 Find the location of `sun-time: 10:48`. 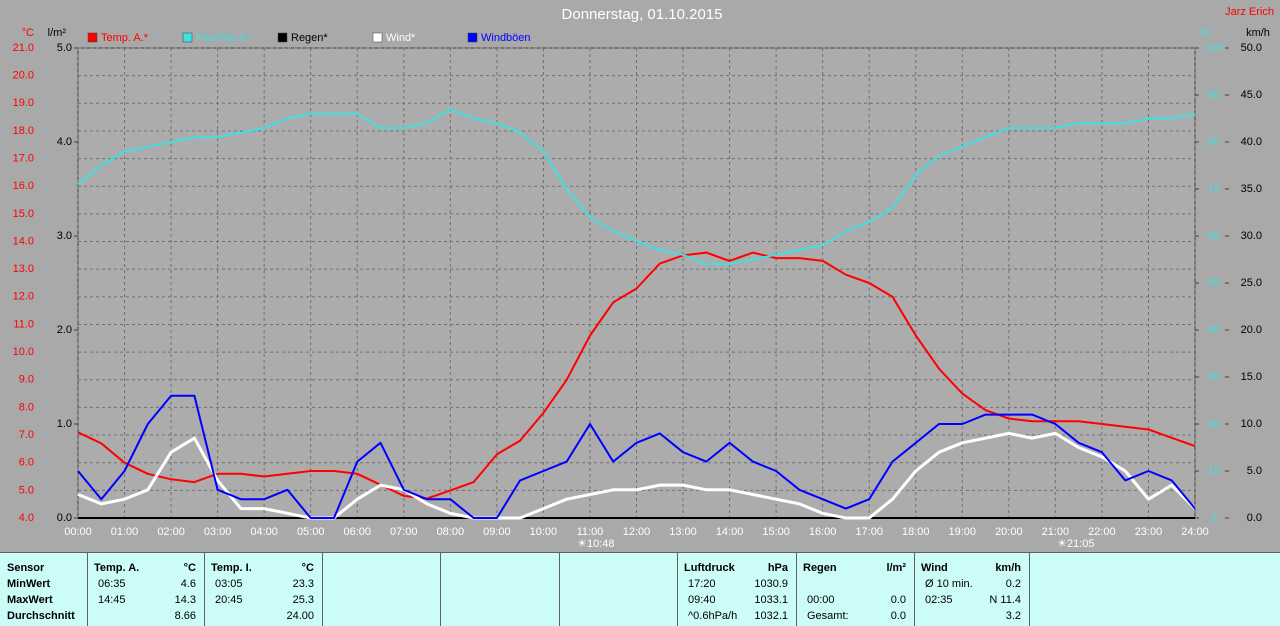

sun-time: 10:48 is located at coordinates (601, 544).